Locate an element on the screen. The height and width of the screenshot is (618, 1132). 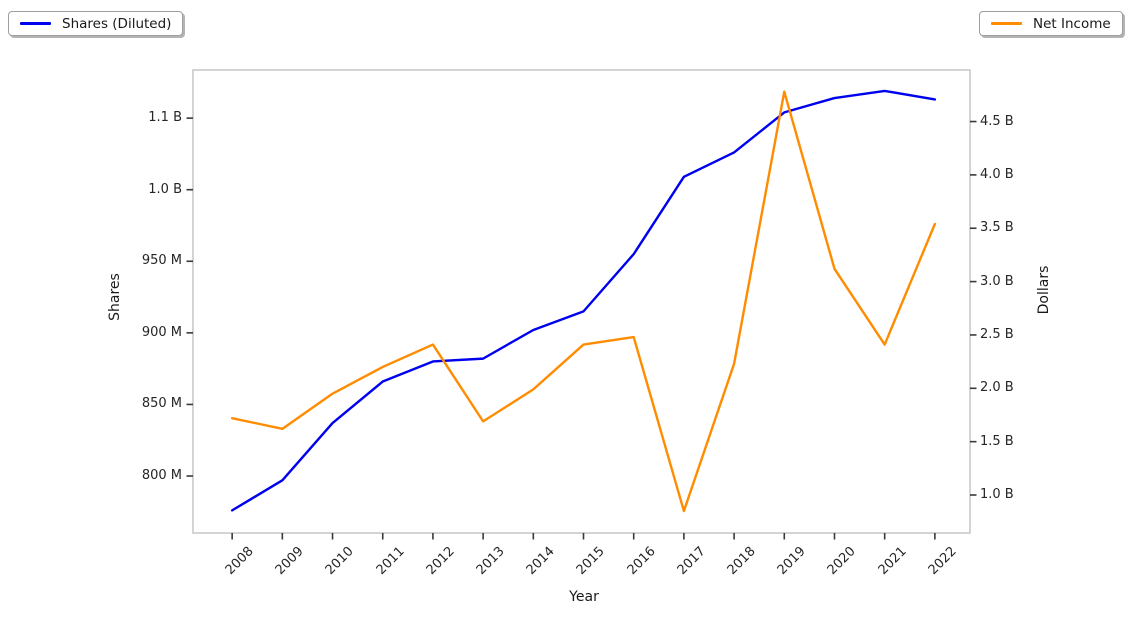
y-right-tick-label: 3.5 B is located at coordinates (997, 228).